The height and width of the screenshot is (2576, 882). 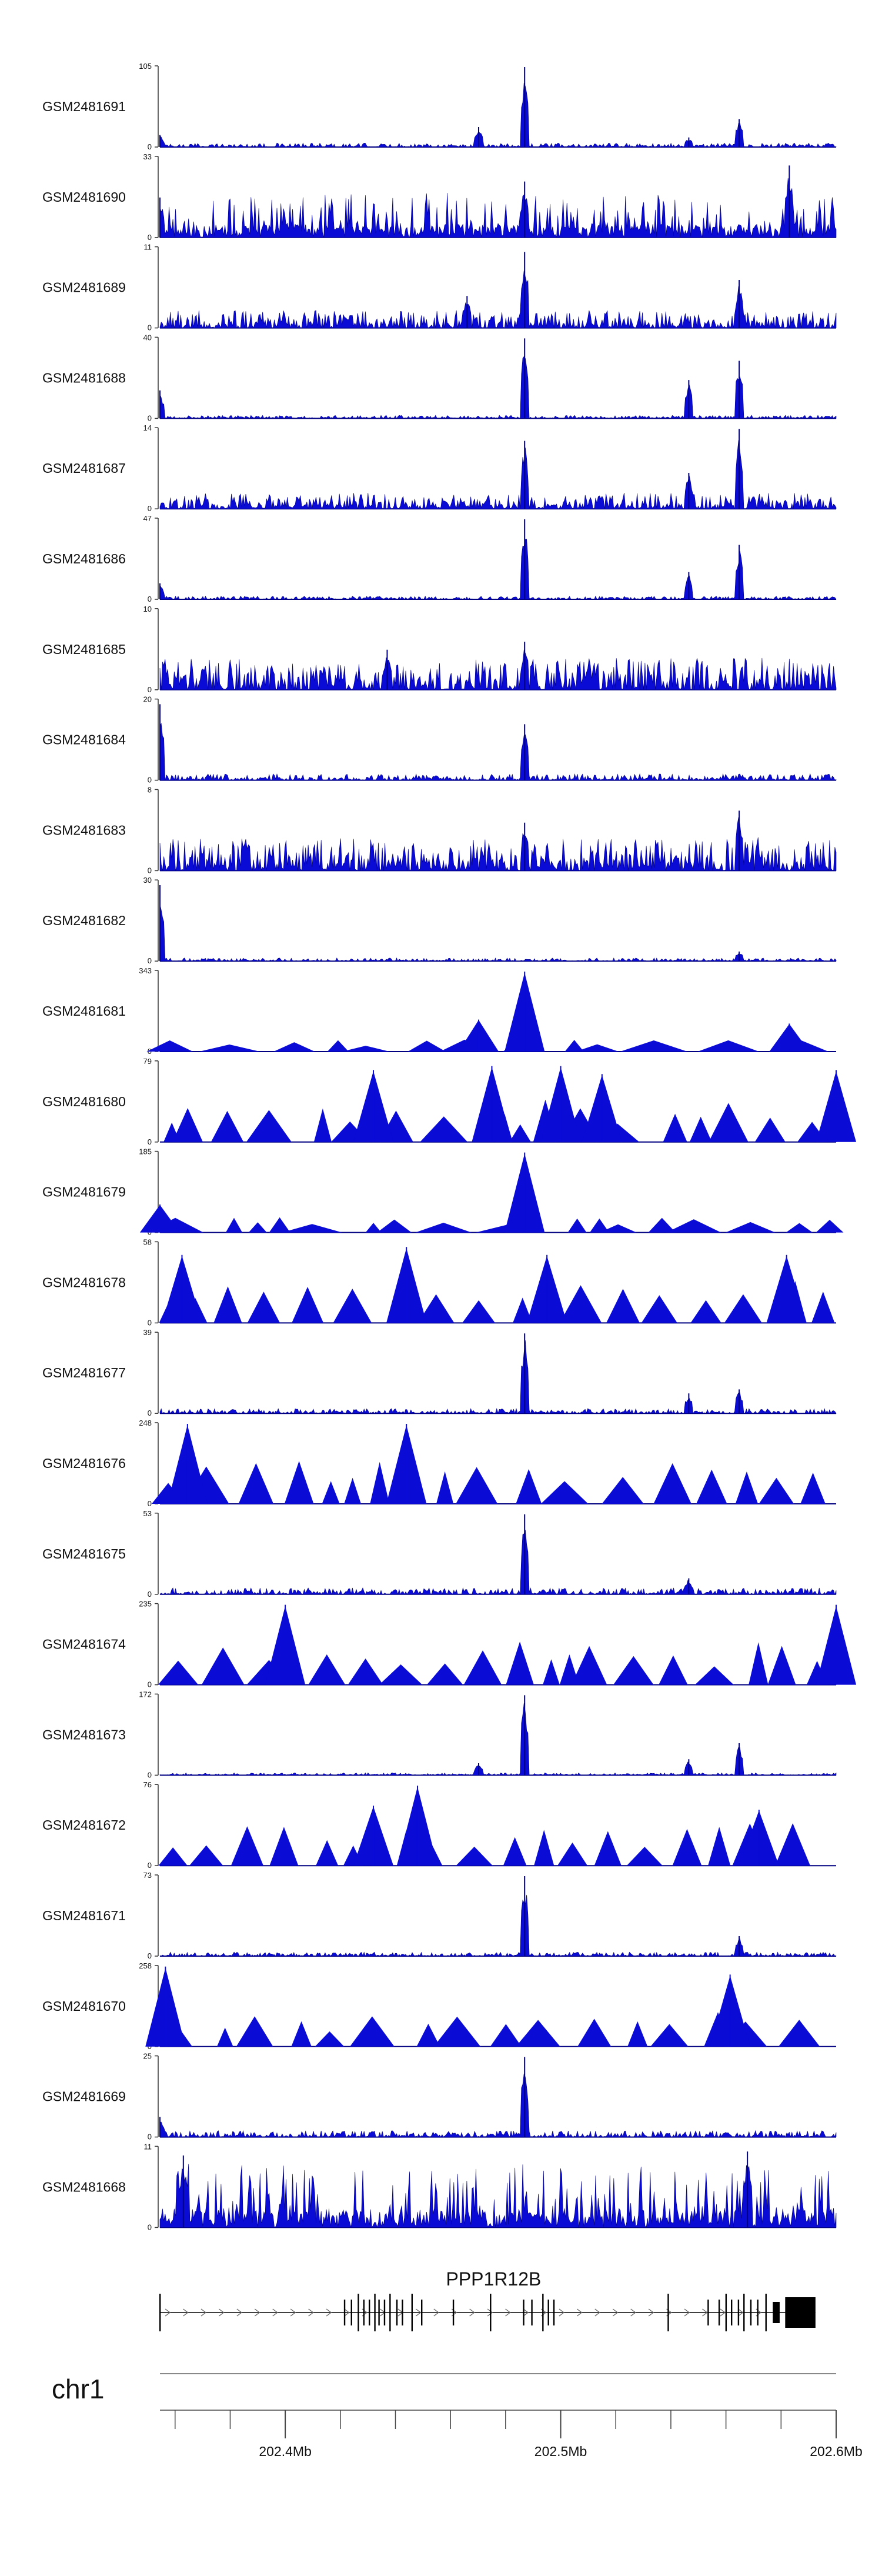 I want to click on track-GSM2481678: GSM2481678 58 0, so click(x=439, y=1282).